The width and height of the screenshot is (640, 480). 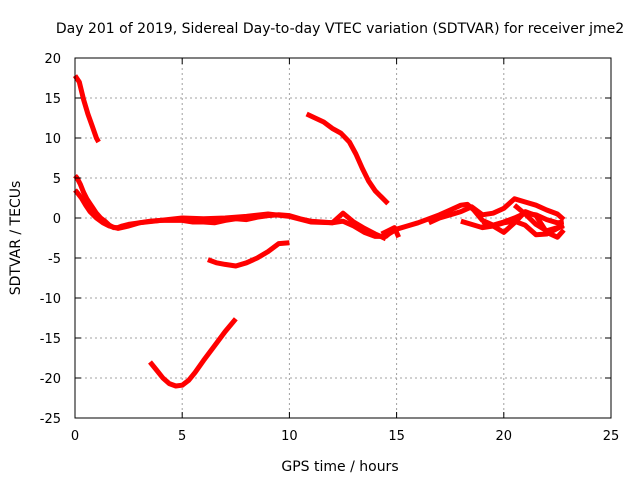 What do you see at coordinates (54, 259) in the screenshot?
I see `y-tick-label: -5` at bounding box center [54, 259].